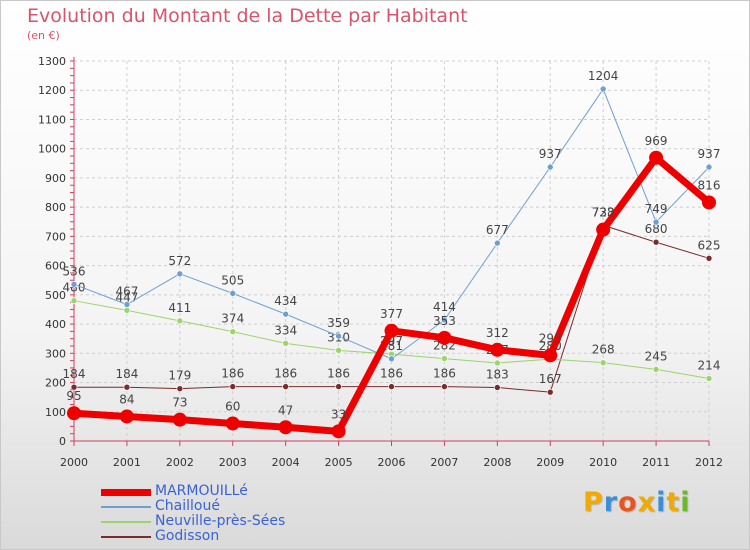  Describe the element at coordinates (550, 338) in the screenshot. I see `data-label: 293` at that location.